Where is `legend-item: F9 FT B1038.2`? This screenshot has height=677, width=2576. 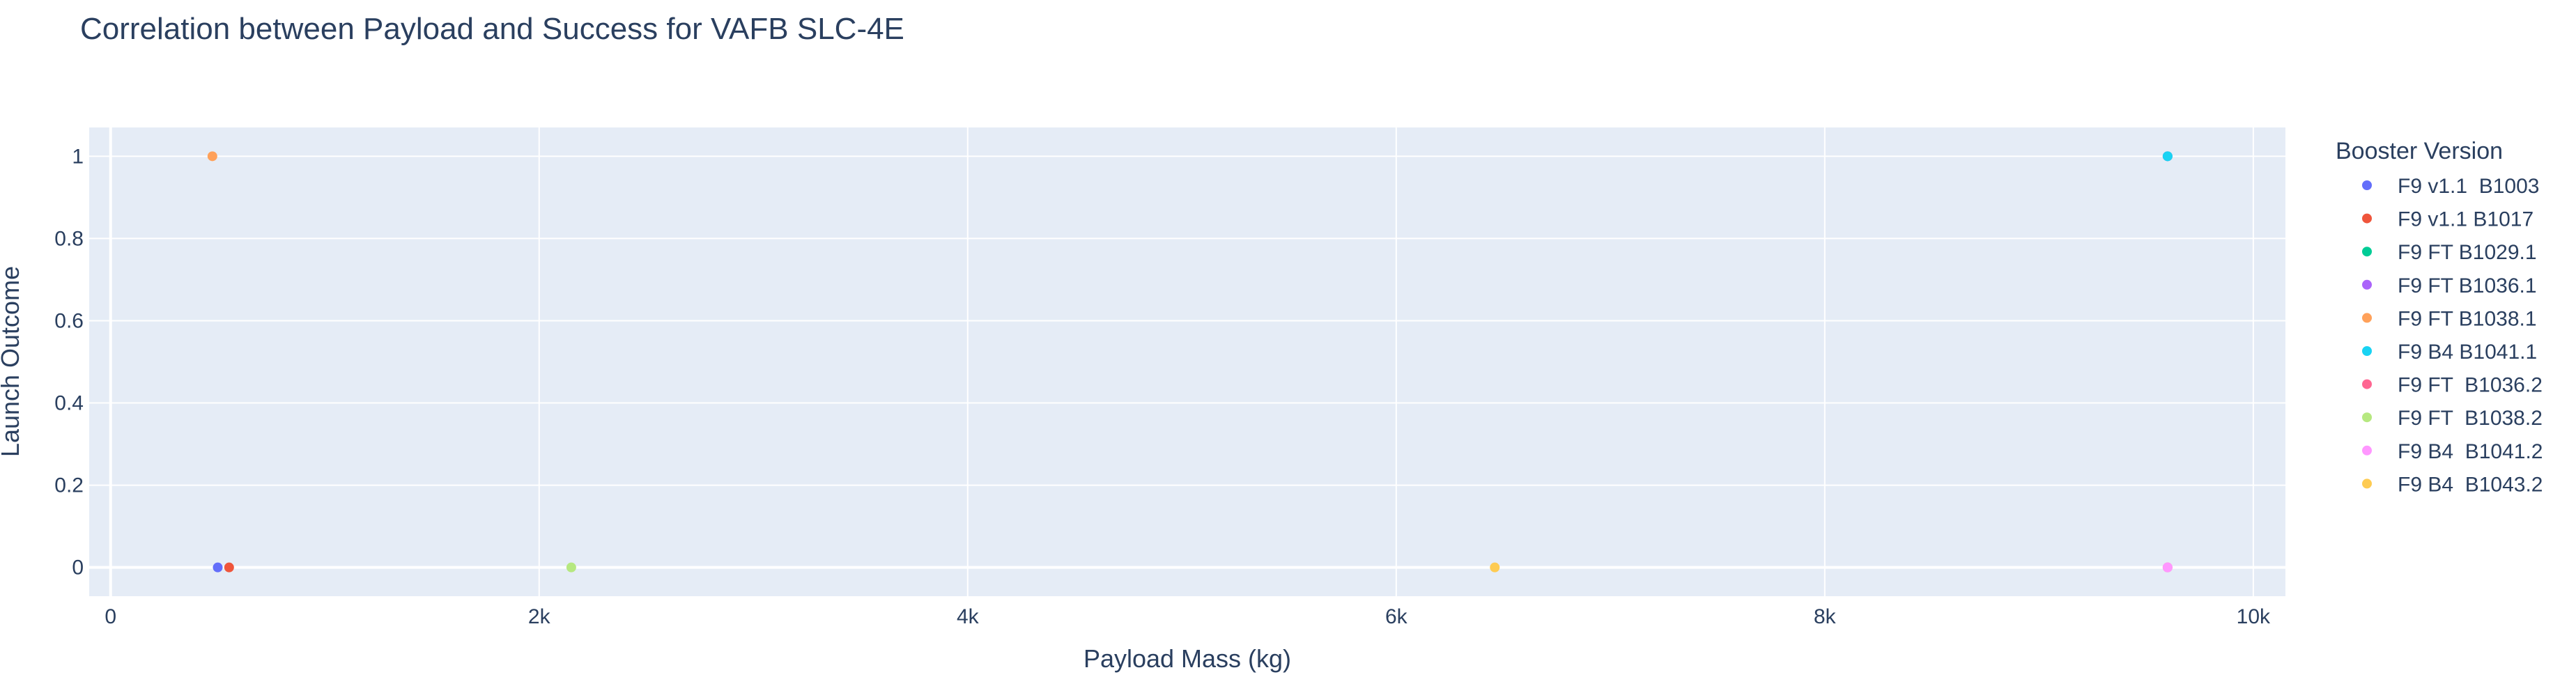 legend-item: F9 FT B1038.2 is located at coordinates (2452, 419).